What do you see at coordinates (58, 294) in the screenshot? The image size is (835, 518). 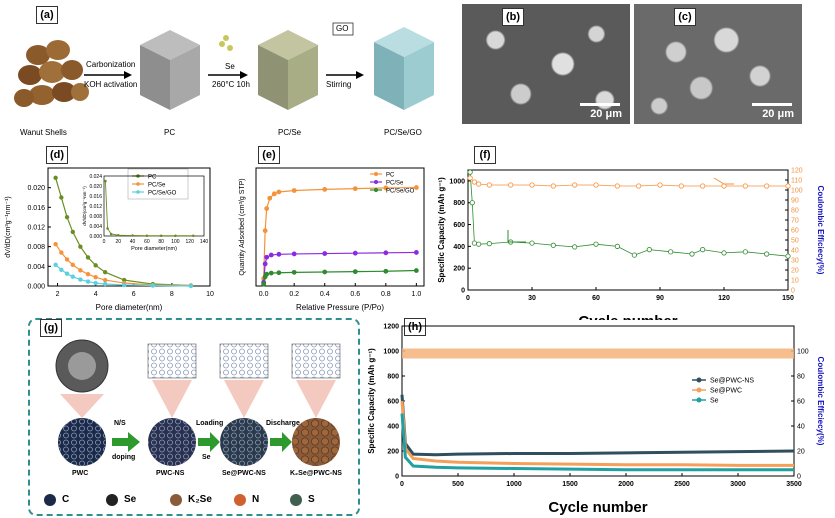 I see `x-tick-label-0: 2` at bounding box center [58, 294].